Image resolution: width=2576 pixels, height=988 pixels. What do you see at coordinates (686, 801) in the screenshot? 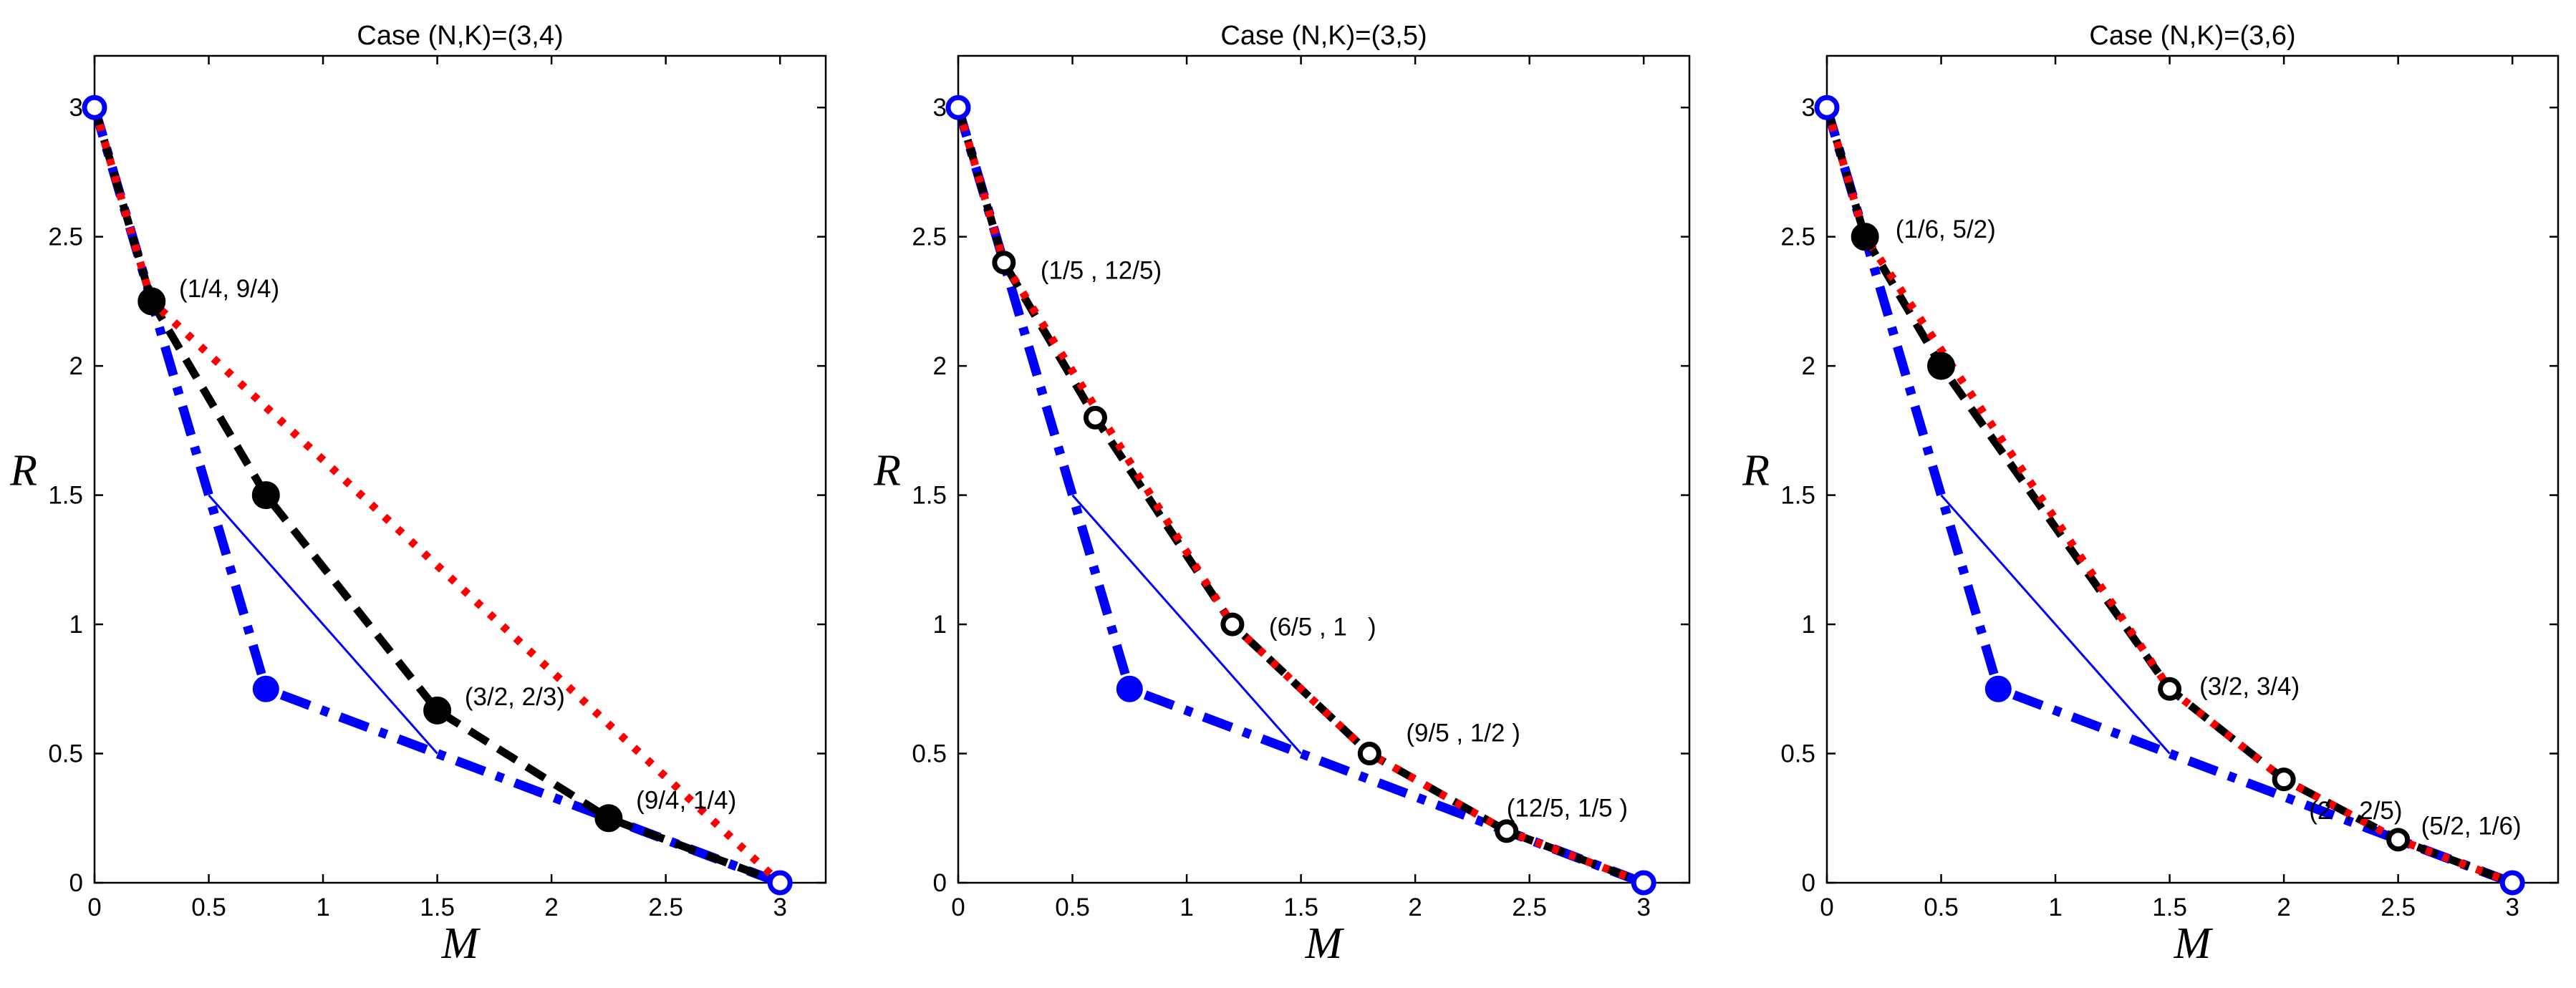
I see `point-annotation: (9/4, 1/4)` at bounding box center [686, 801].